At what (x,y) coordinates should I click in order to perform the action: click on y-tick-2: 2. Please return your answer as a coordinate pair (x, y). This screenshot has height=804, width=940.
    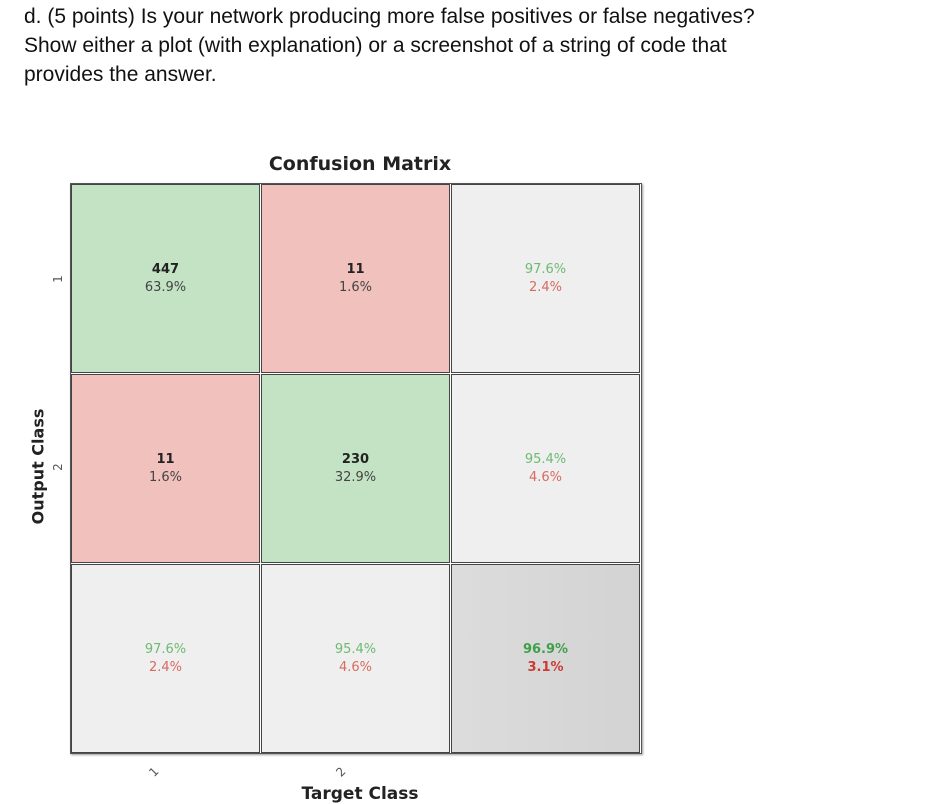
    Looking at the image, I should click on (57, 467).